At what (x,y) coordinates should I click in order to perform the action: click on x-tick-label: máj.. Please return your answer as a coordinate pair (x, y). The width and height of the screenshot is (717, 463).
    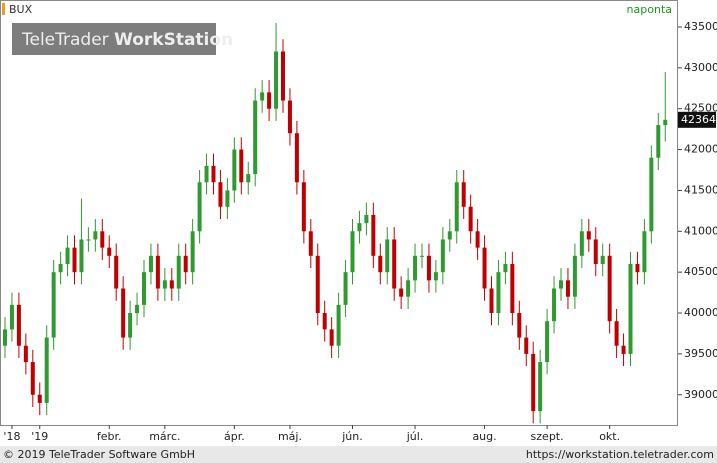
    Looking at the image, I should click on (290, 436).